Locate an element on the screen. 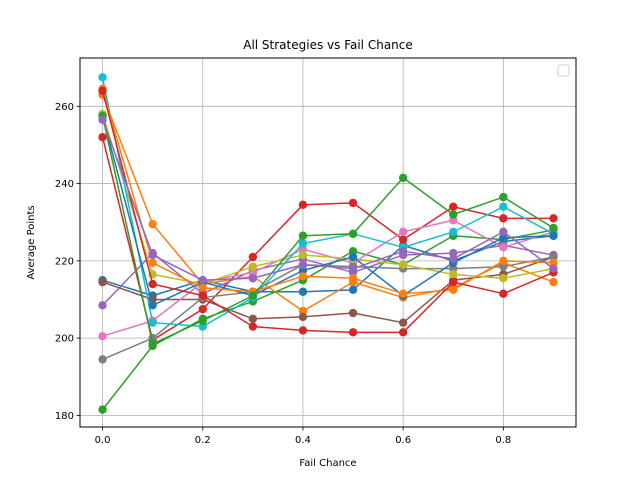  y-tick-label: 240 is located at coordinates (64, 184).